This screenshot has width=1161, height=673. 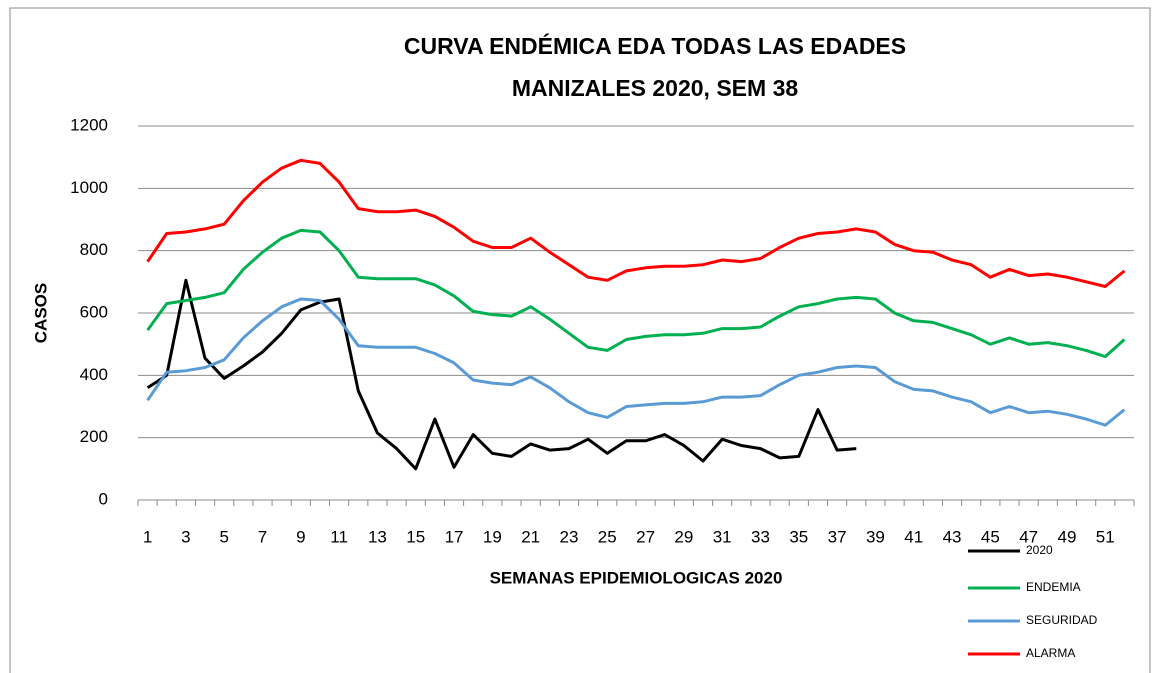 What do you see at coordinates (1105, 536) in the screenshot?
I see `x-tick-label: 51` at bounding box center [1105, 536].